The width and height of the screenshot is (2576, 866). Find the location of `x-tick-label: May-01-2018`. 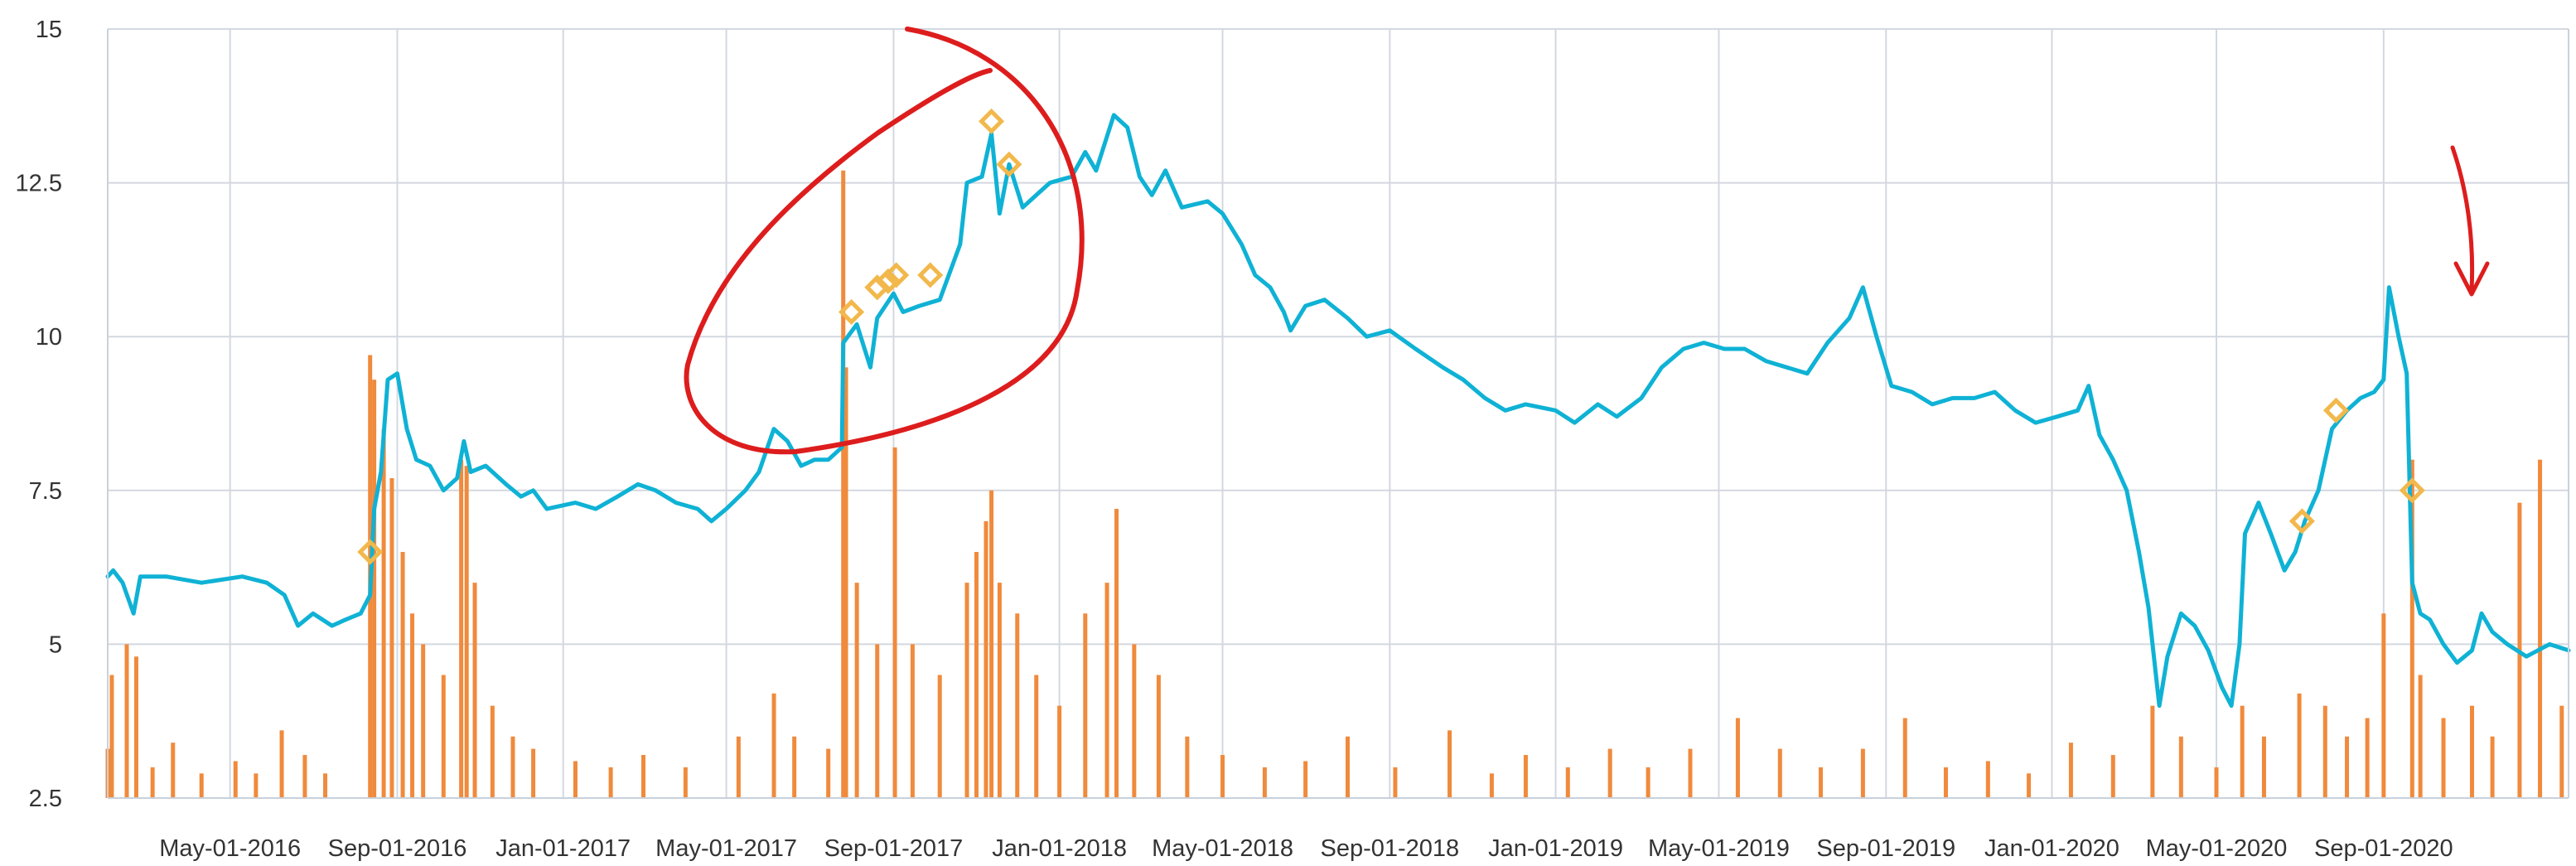

x-tick-label: May-01-2018 is located at coordinates (1222, 848).